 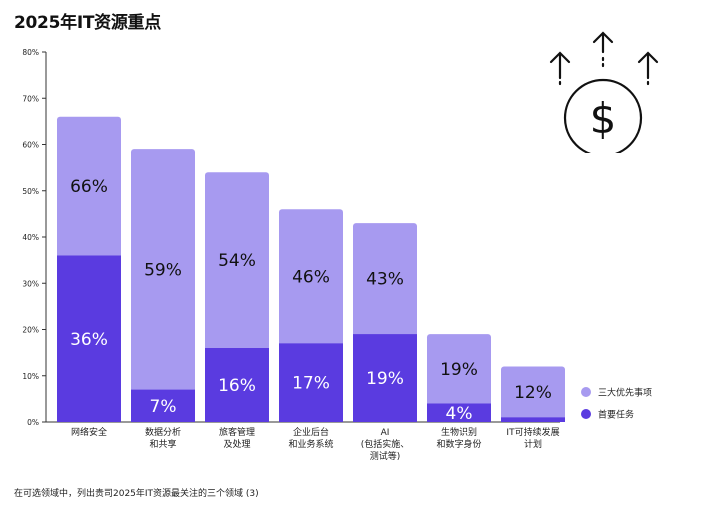 I want to click on y-tick-label: 80%, so click(x=30, y=52).